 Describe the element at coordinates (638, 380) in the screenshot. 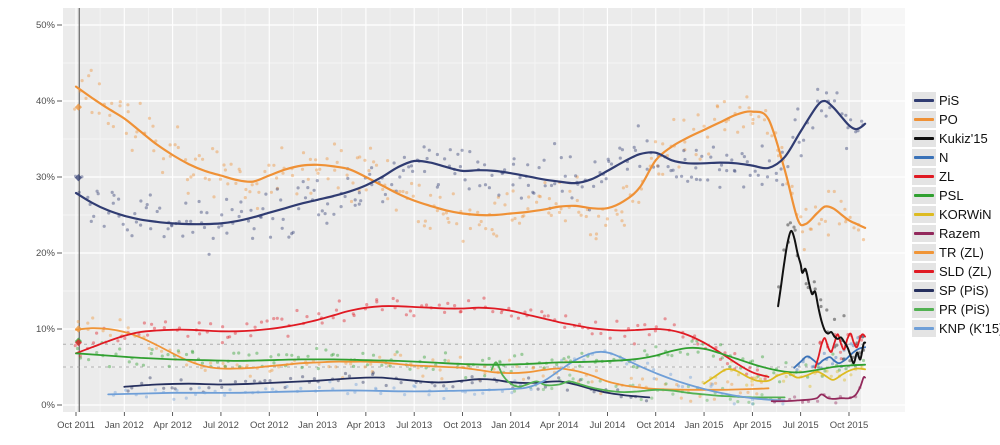

I see `trend-line-pr-pis-` at that location.